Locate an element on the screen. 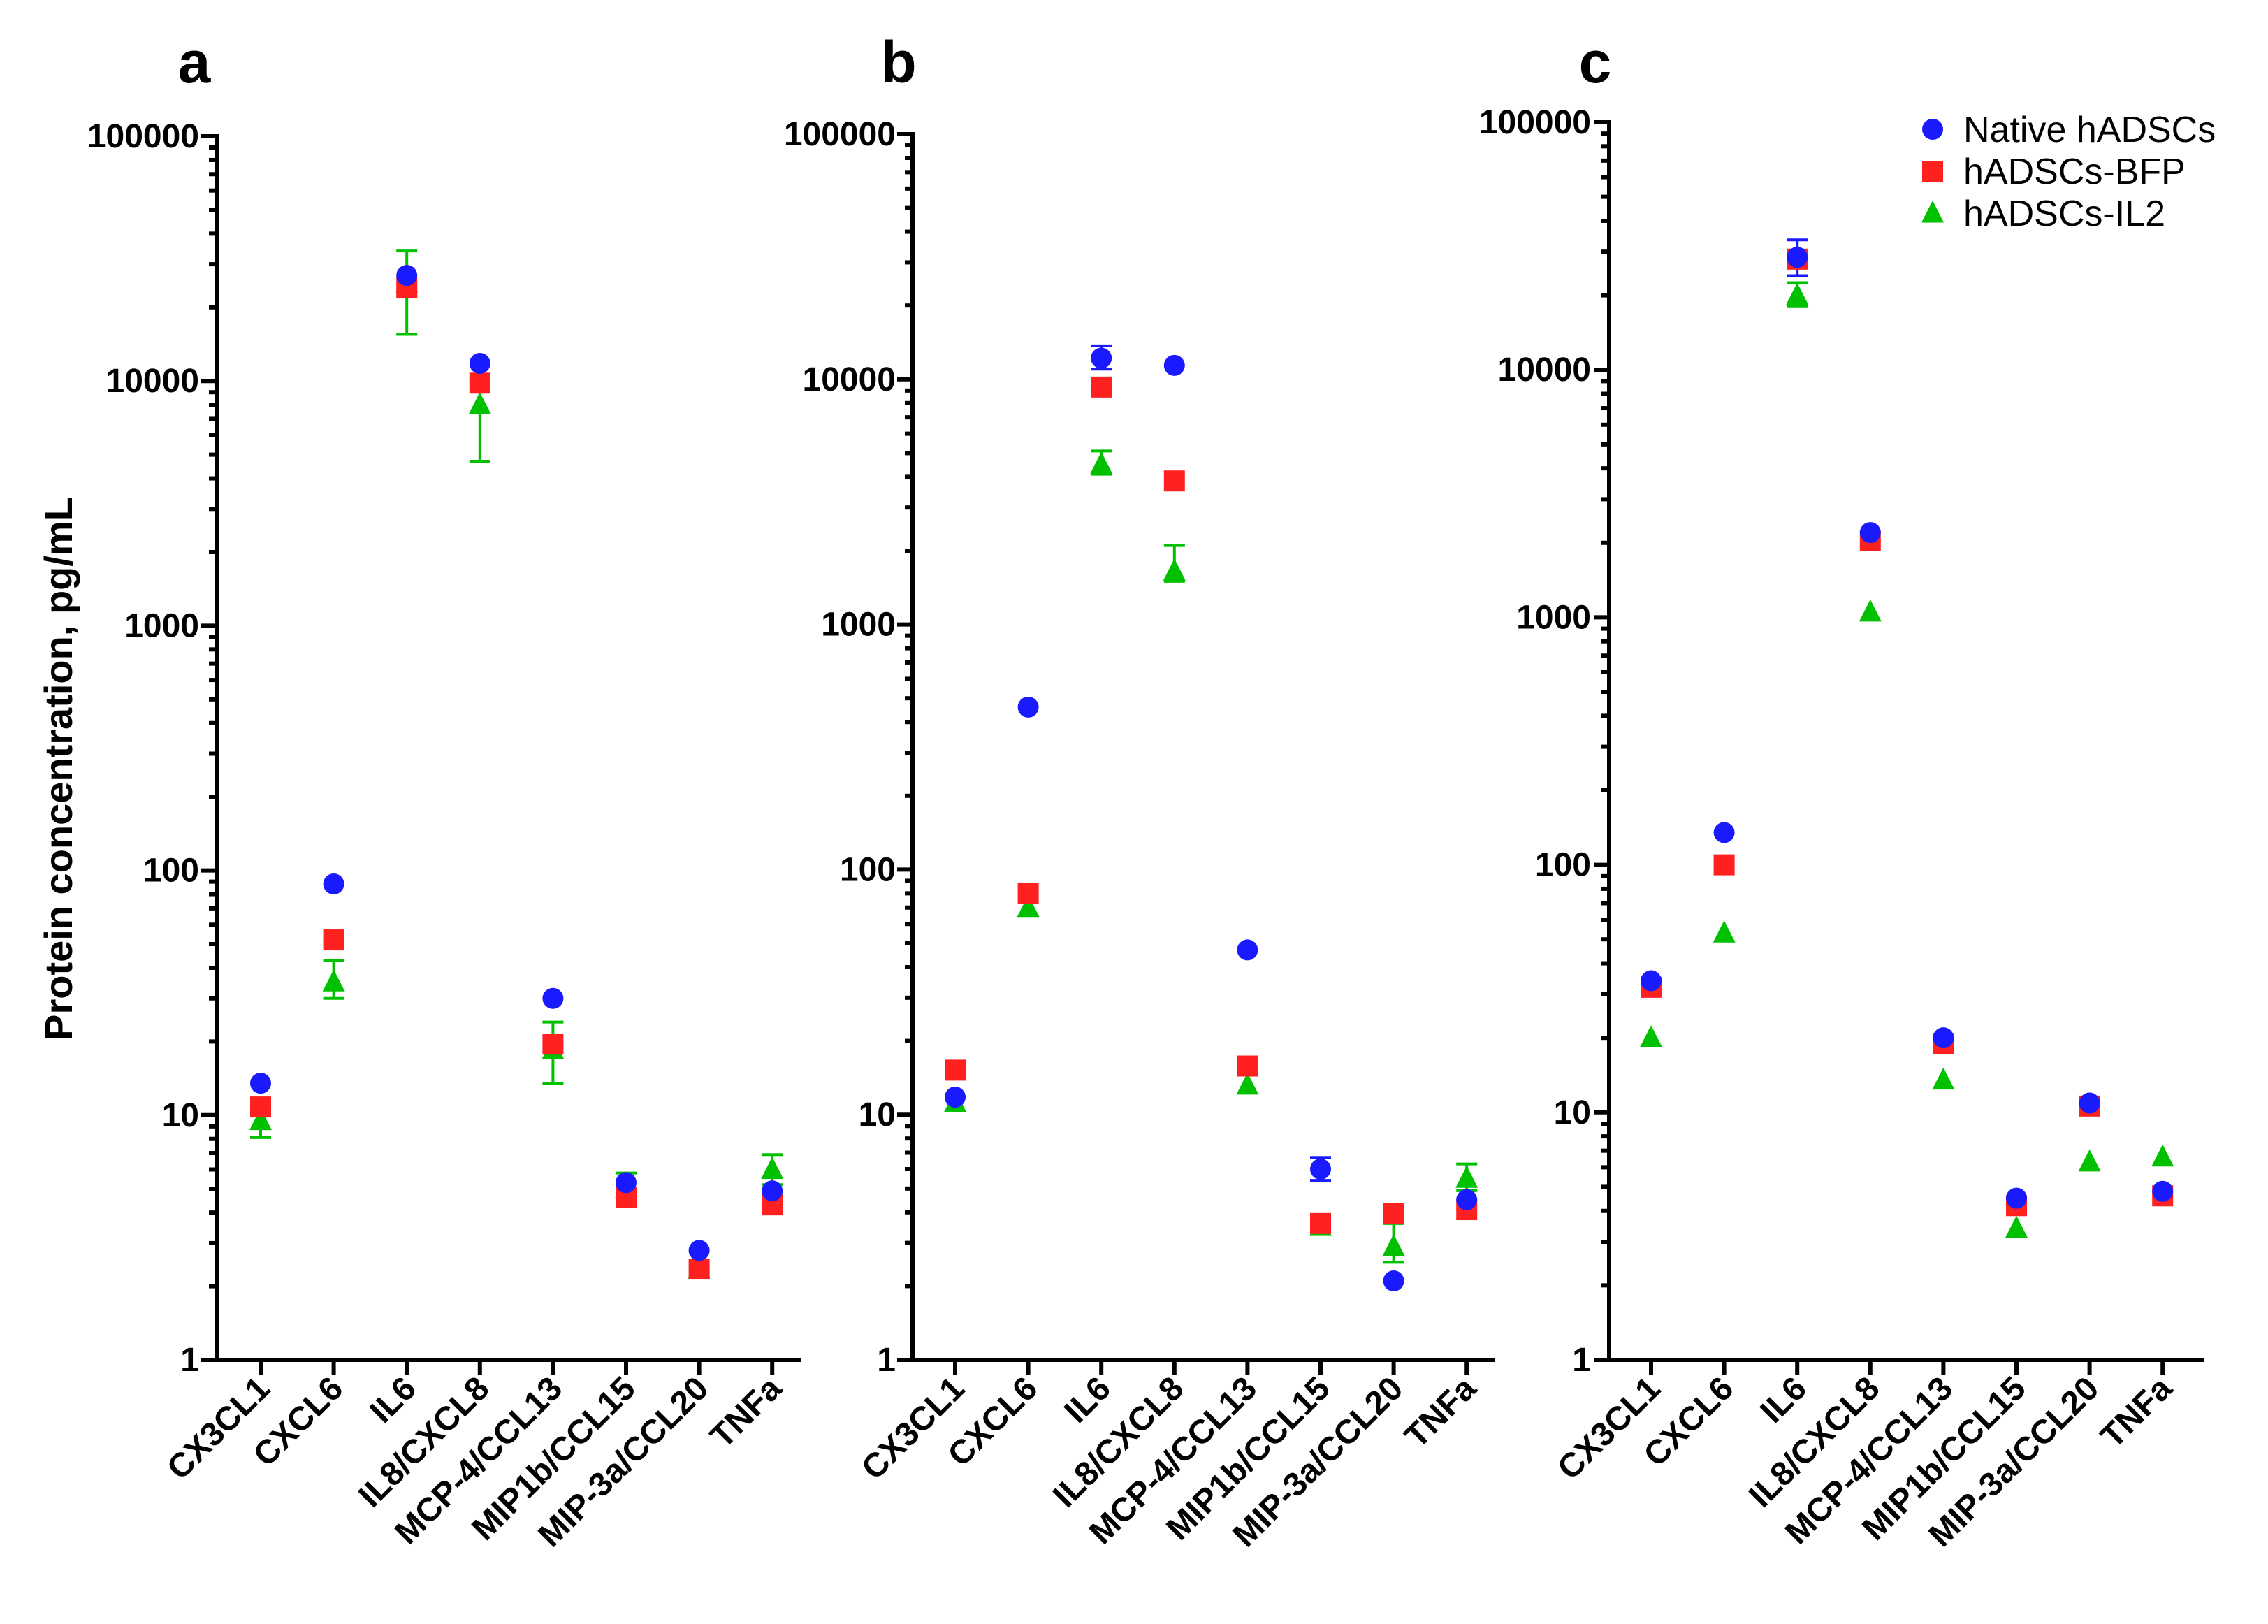  point-hadscs-bfp-mip1b-ccl15 is located at coordinates (1320, 1223).